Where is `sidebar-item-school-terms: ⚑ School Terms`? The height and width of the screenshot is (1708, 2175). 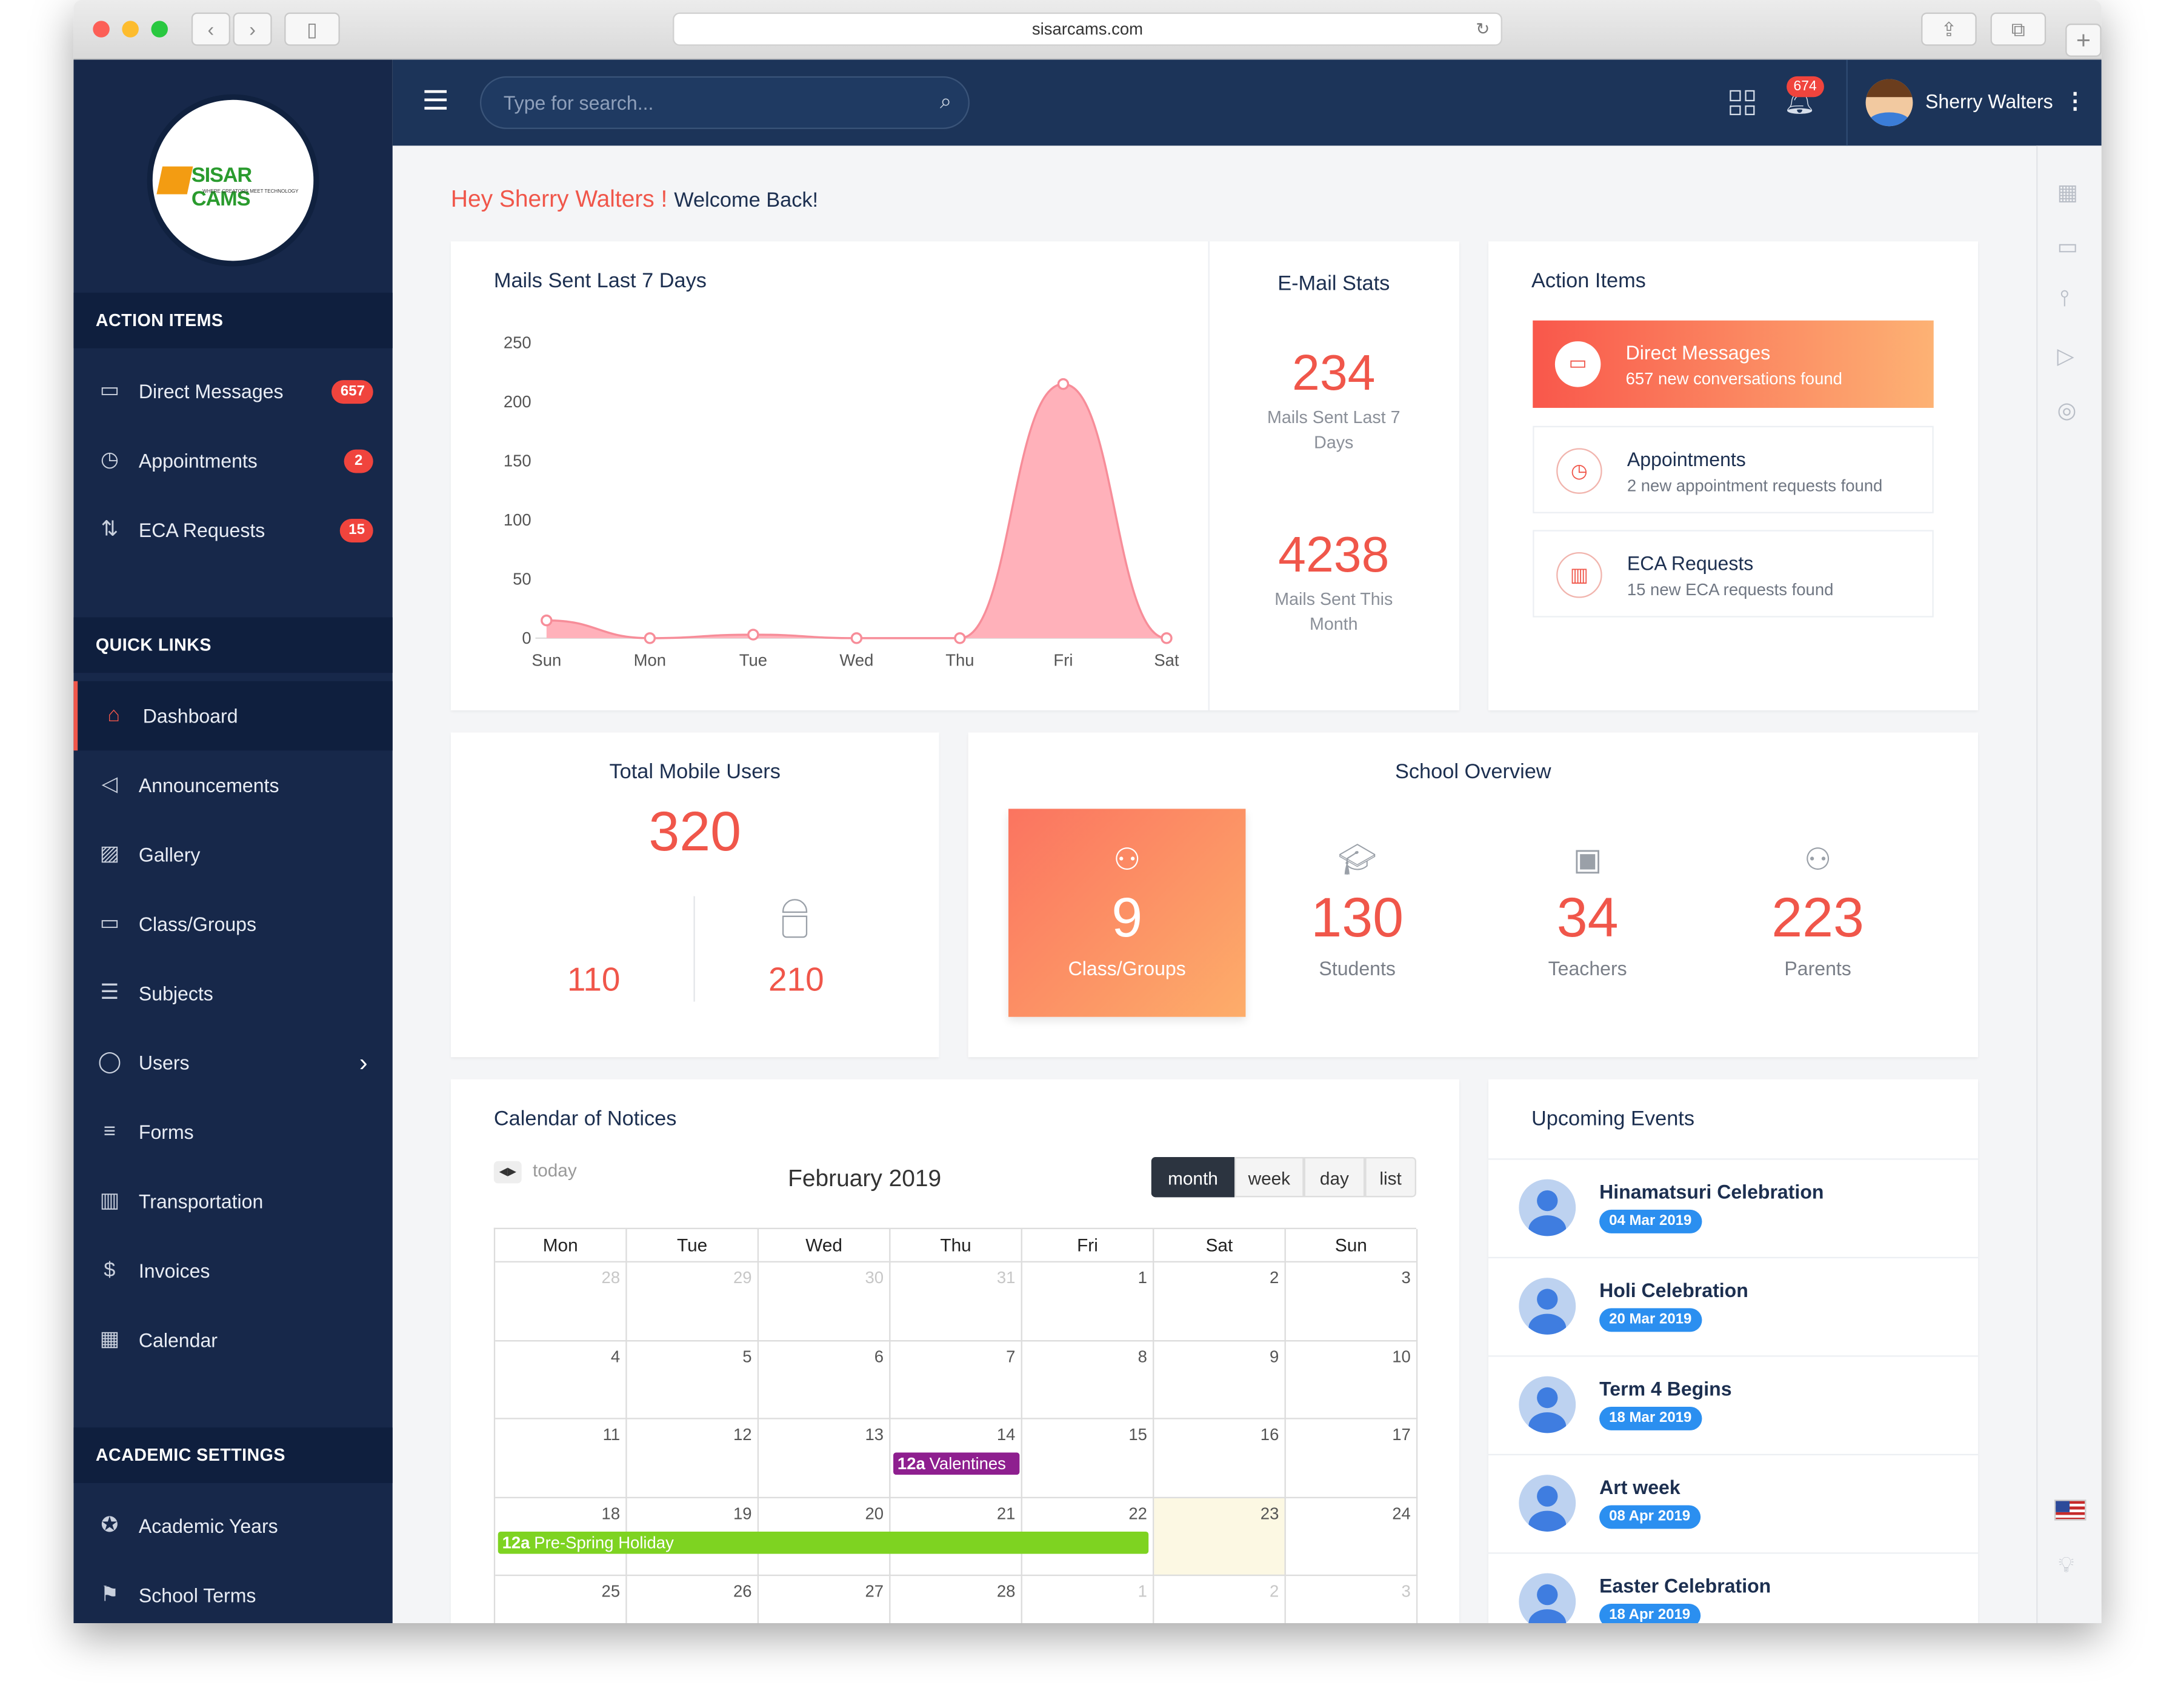
sidebar-item-school-terms: ⚑ School Terms is located at coordinates (232, 1592).